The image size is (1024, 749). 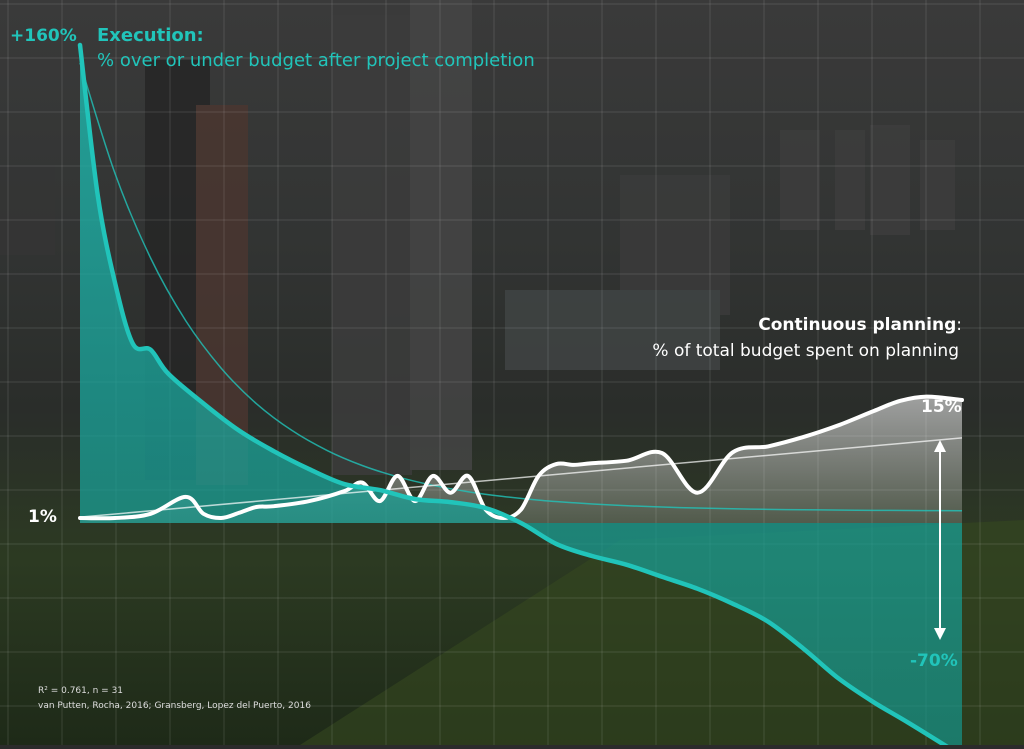 I want to click on range-arrow-head-up, so click(x=940, y=446).